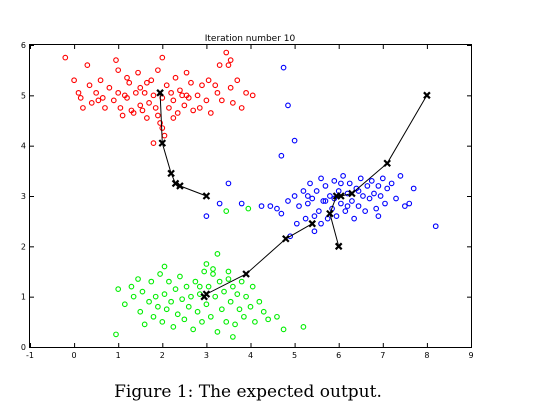  Describe the element at coordinates (382, 355) in the screenshot. I see `x-tick-label: 7` at that location.